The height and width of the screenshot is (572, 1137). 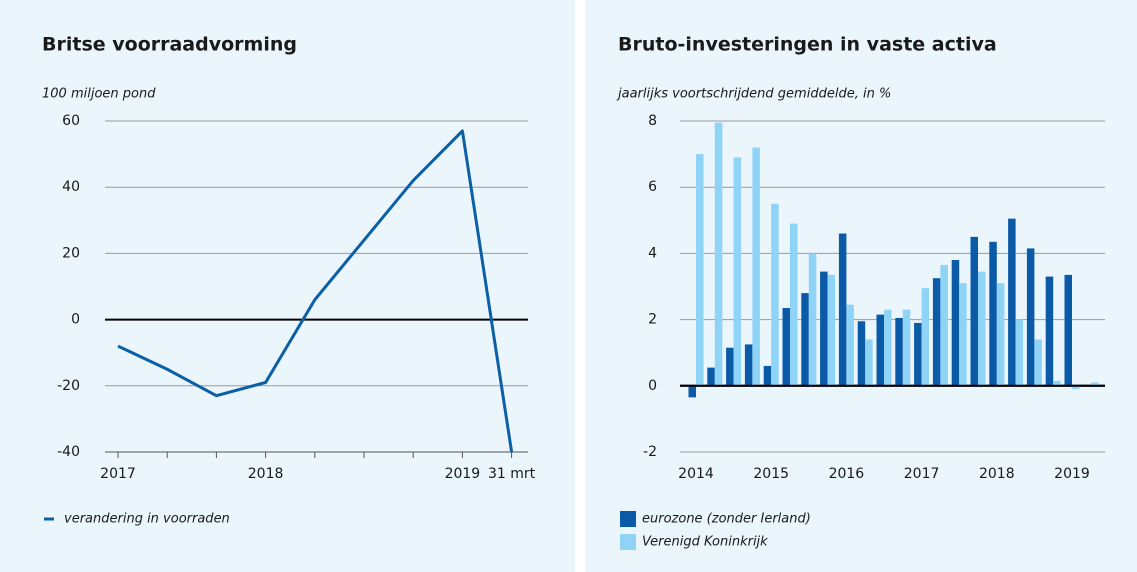 I want to click on y-tick-label: 2, so click(x=652, y=320).